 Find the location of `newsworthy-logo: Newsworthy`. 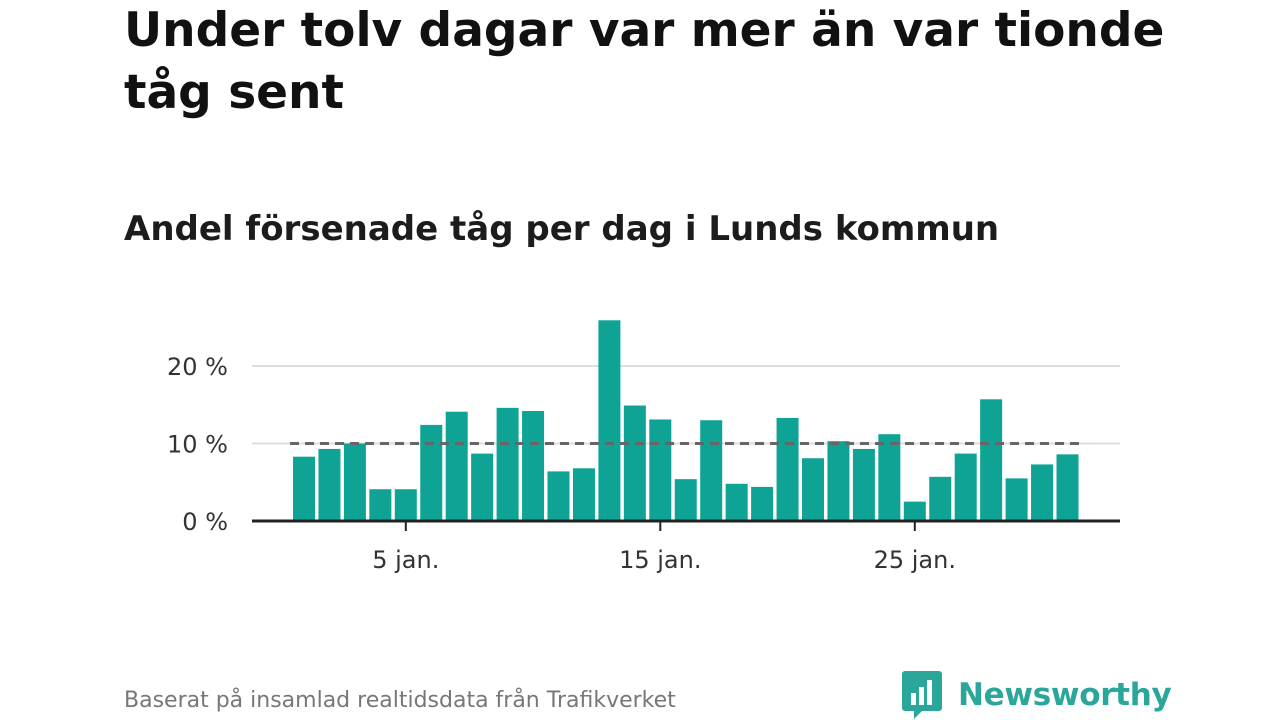

newsworthy-logo: Newsworthy is located at coordinates (1037, 695).